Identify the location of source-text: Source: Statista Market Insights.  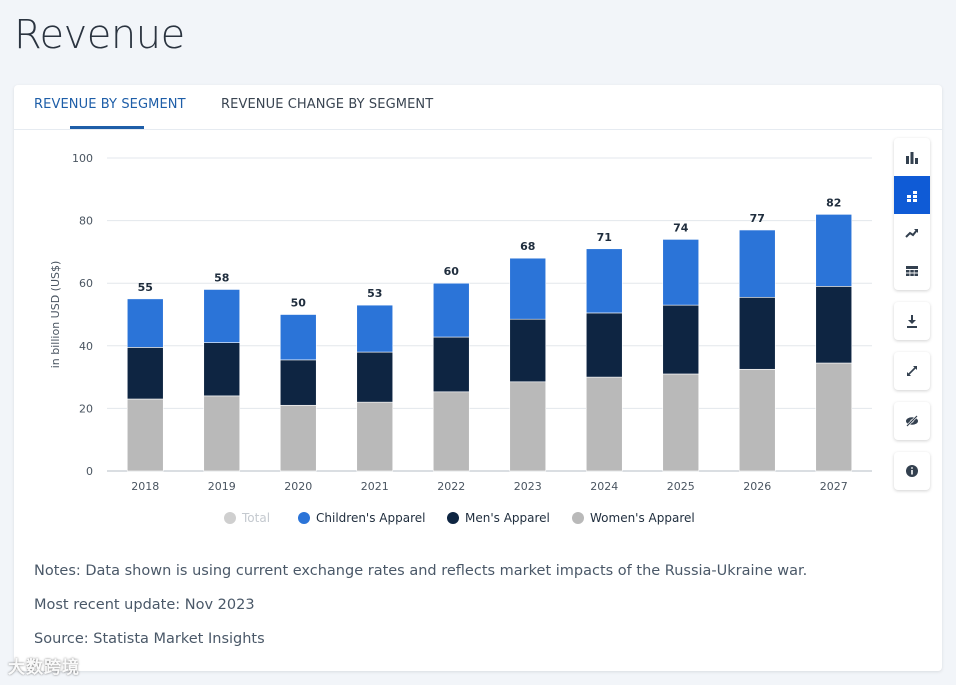
(149, 639).